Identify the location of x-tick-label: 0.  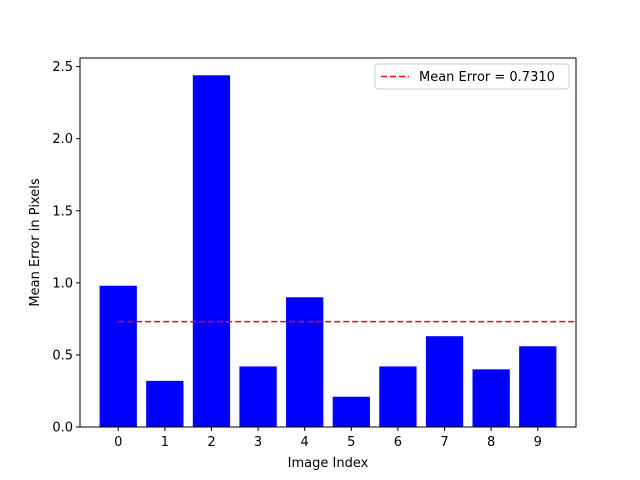
(118, 442).